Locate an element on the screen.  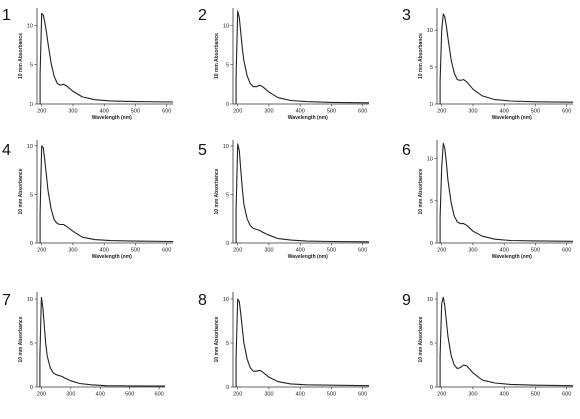
panel-number: 2 is located at coordinates (202, 15).